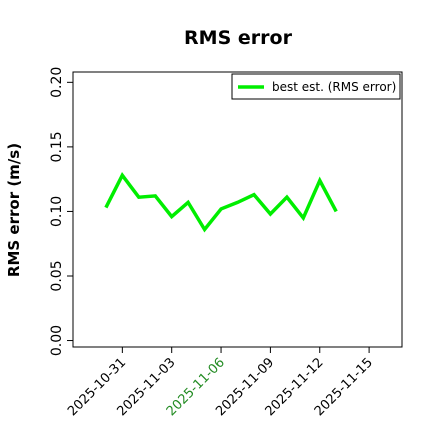  What do you see at coordinates (14, 210) in the screenshot?
I see `y-axis-label: RMS error (m/s)` at bounding box center [14, 210].